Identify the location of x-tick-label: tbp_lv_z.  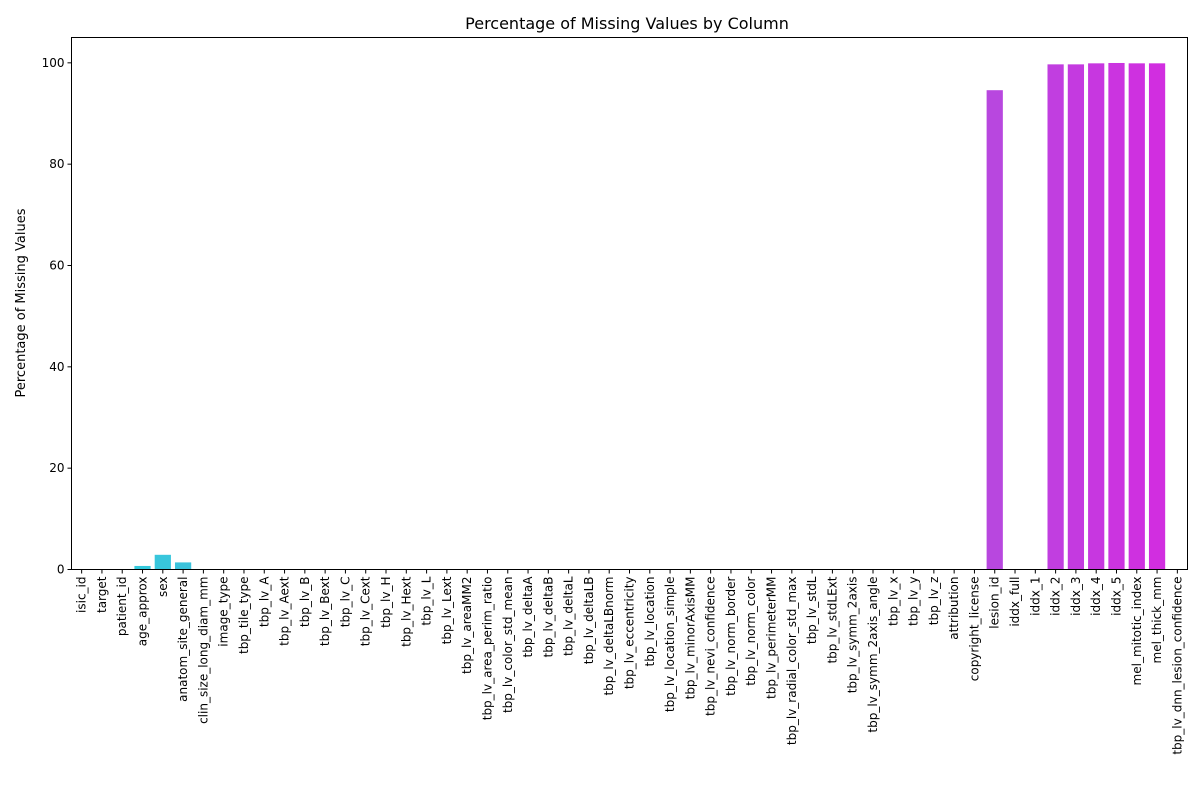
(934, 601).